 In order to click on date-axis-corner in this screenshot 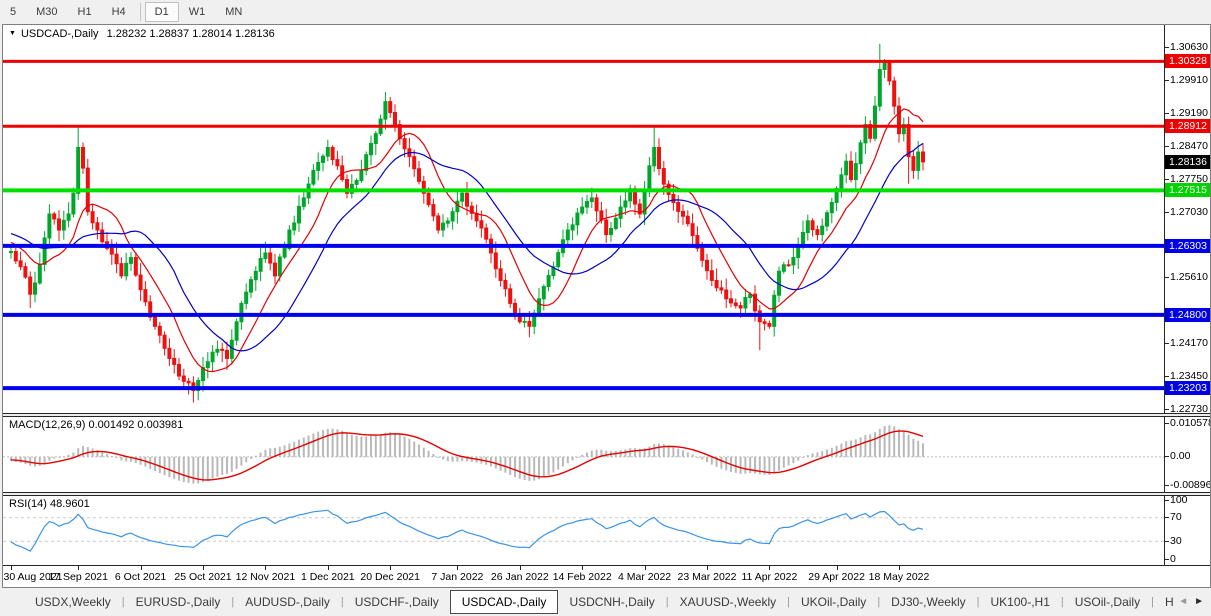, I will do `click(1187, 576)`.